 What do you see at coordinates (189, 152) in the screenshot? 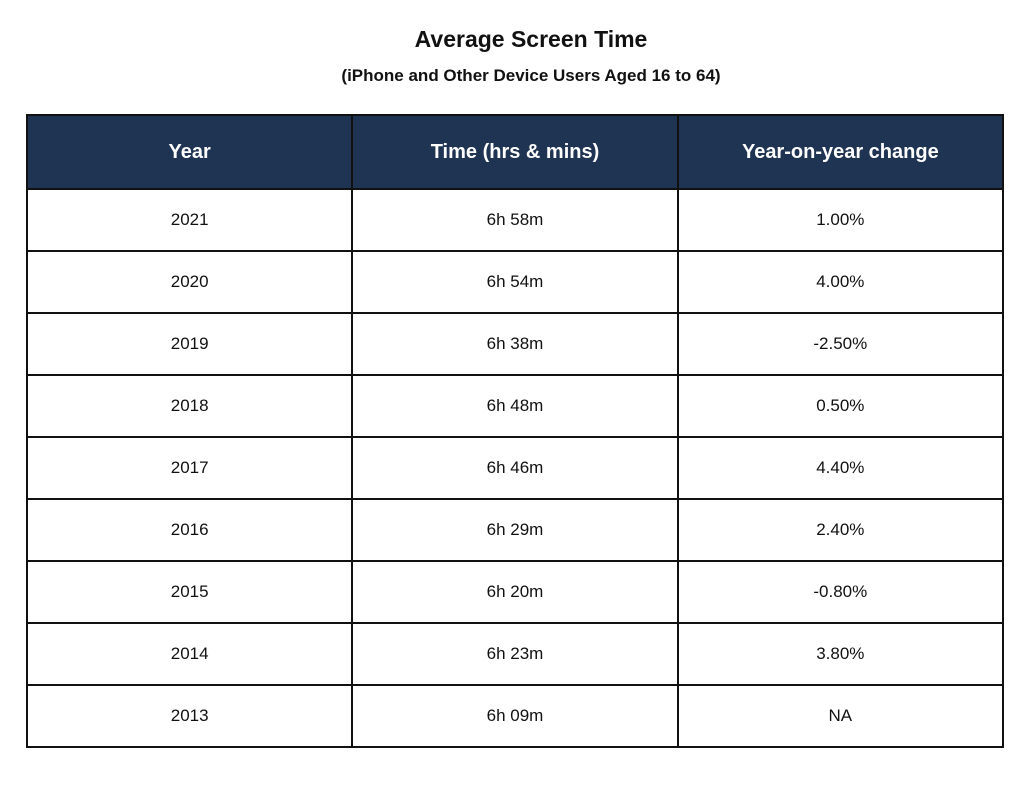
I see `column-header-year: Year` at bounding box center [189, 152].